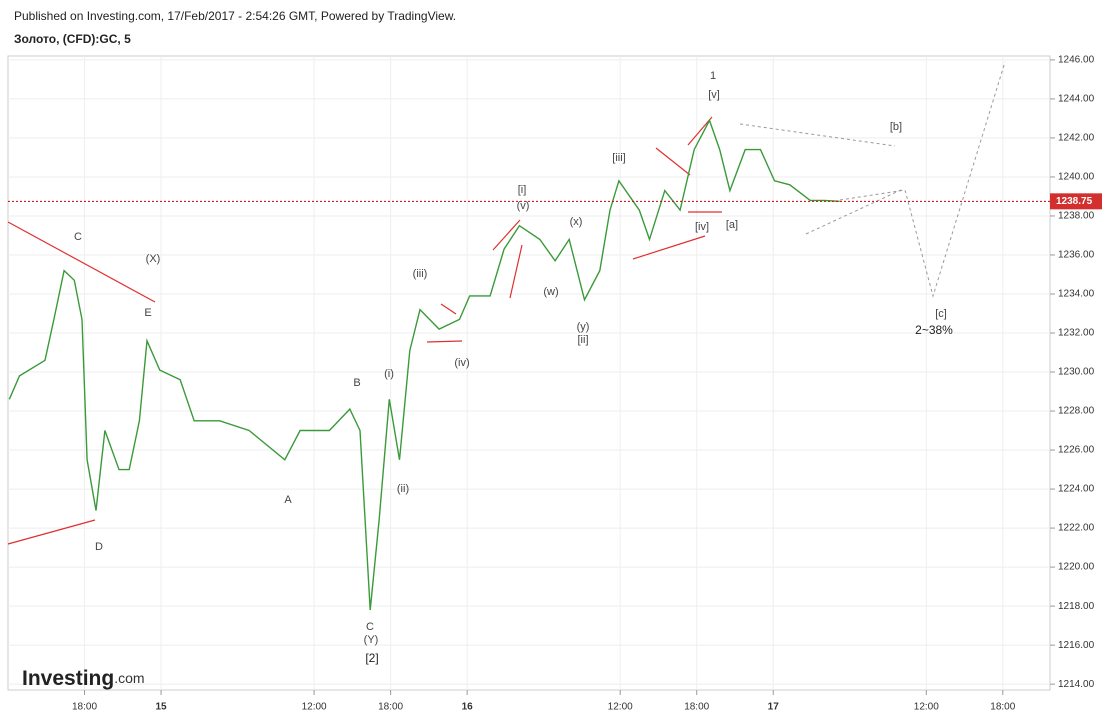 The width and height of the screenshot is (1110, 720). I want to click on wave-label: A, so click(288, 500).